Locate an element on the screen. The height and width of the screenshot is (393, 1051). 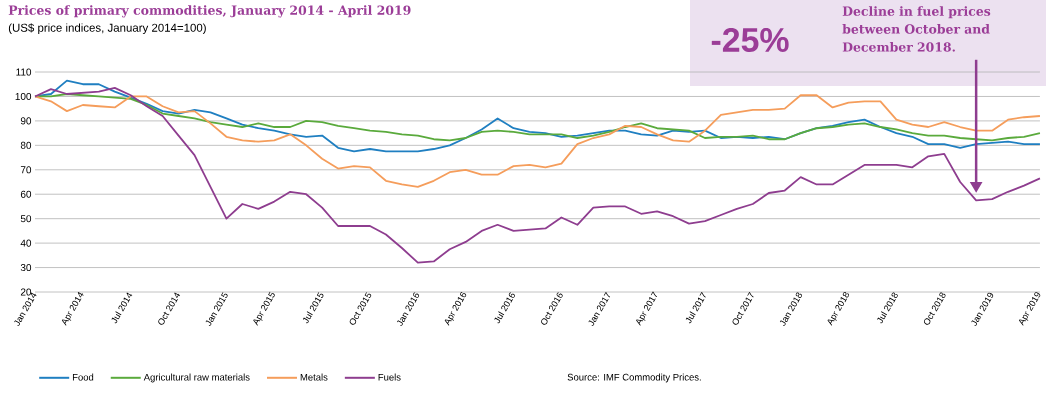
text: Decline in fuel prices between October and December 2018. is located at coordinates (916, 29).